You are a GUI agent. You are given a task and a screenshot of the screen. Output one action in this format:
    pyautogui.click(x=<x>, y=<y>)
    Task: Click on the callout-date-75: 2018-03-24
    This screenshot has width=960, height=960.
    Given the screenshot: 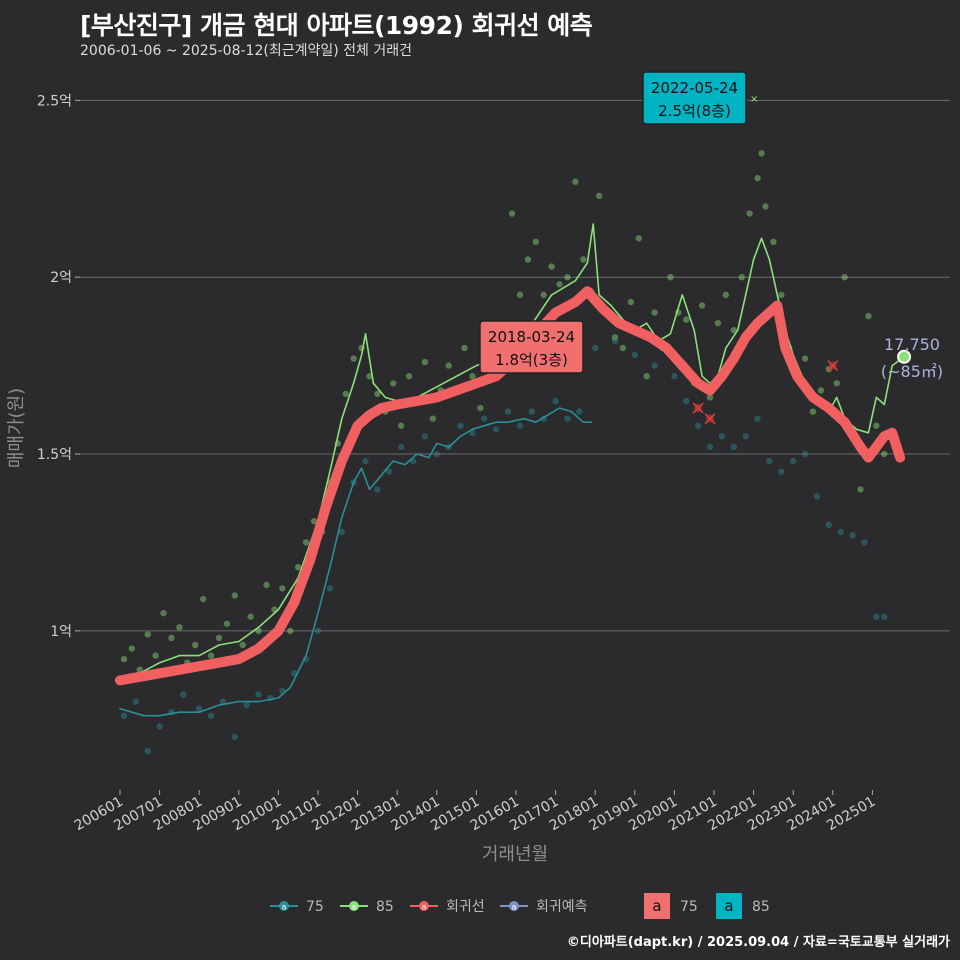 What is the action you would take?
    pyautogui.click(x=531, y=337)
    